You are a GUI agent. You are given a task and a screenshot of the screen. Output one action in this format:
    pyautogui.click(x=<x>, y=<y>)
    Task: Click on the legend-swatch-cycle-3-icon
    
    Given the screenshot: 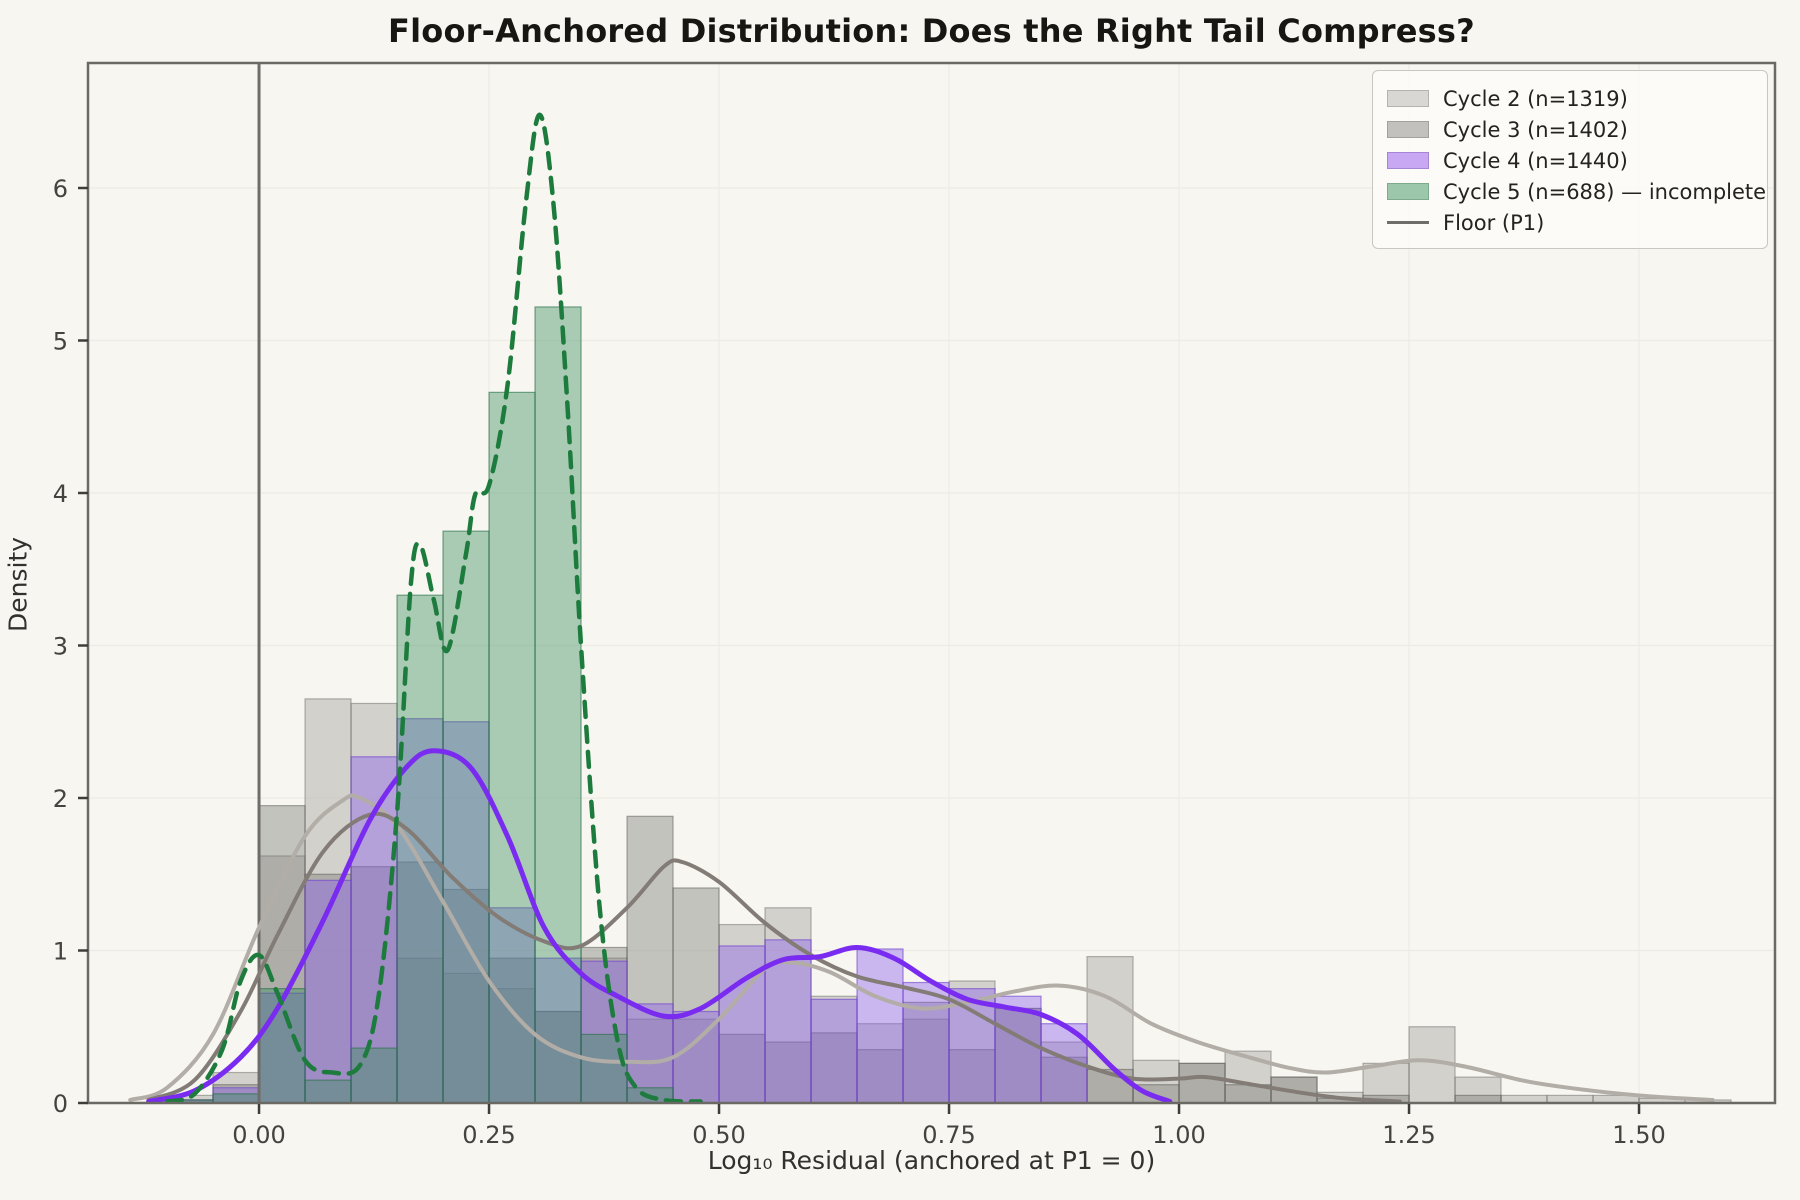 What is the action you would take?
    pyautogui.click(x=1408, y=129)
    